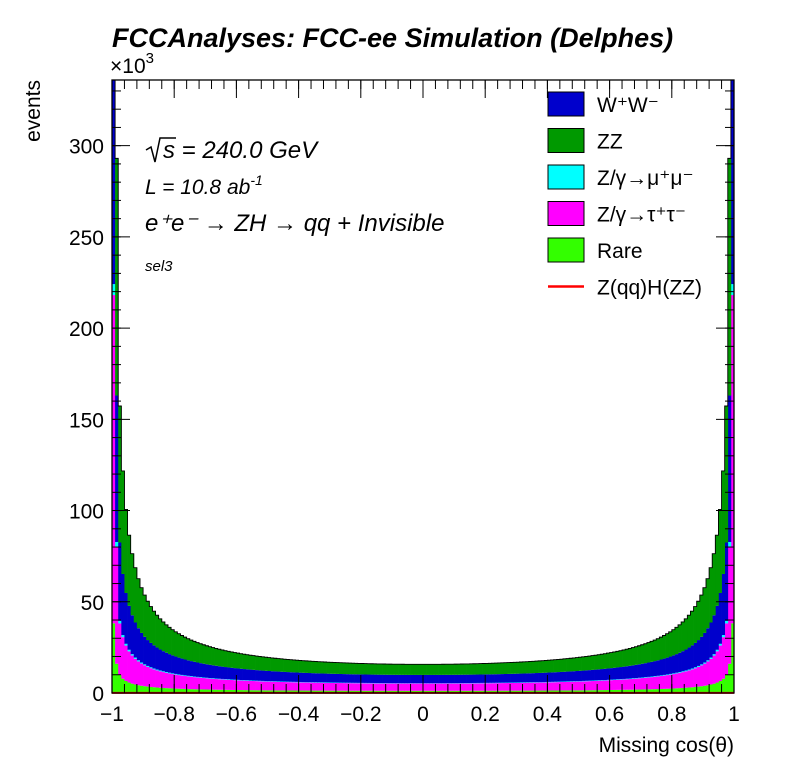 Image resolution: width=796 pixels, height=772 pixels. I want to click on x-tick-label-8: 0.6, so click(609, 714).